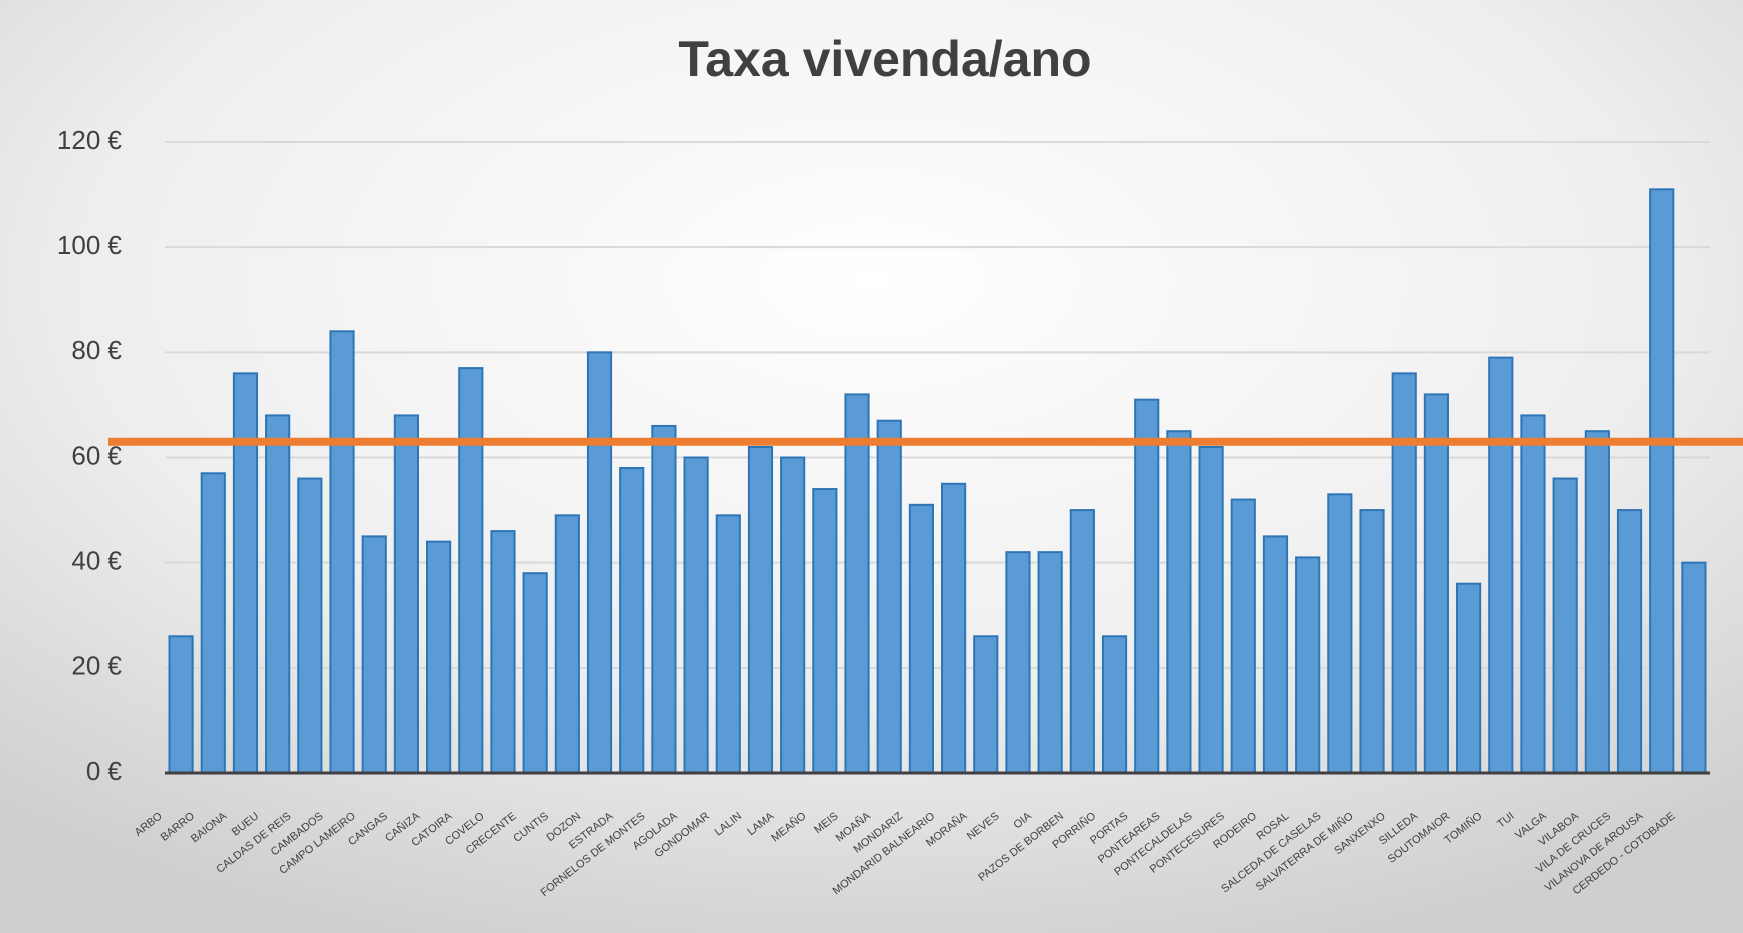 The image size is (1743, 933). What do you see at coordinates (96, 666) in the screenshot?
I see `y-tick-label: 20 €` at bounding box center [96, 666].